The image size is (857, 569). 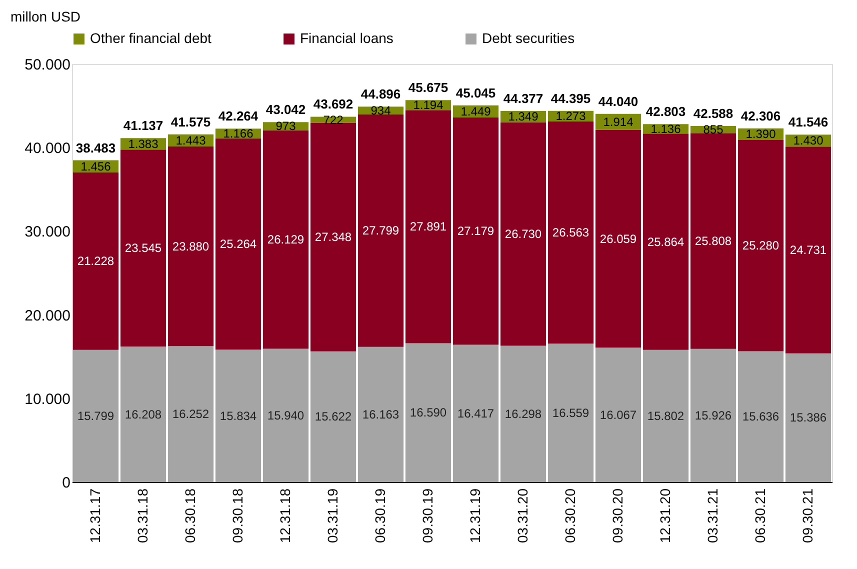 What do you see at coordinates (618, 415) in the screenshot?
I see `data-label: 16.067` at bounding box center [618, 415].